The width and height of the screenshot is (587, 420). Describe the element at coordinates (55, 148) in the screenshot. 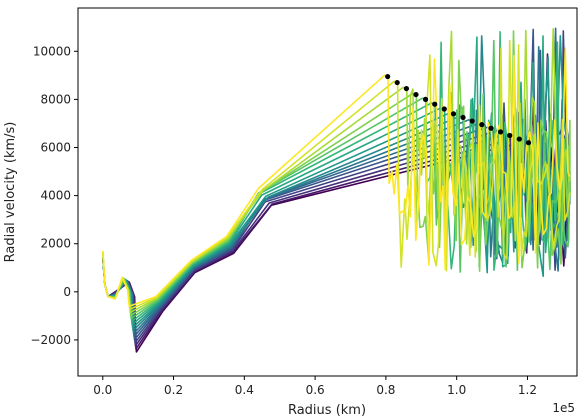

I see `y-tick-label: 6000` at that location.